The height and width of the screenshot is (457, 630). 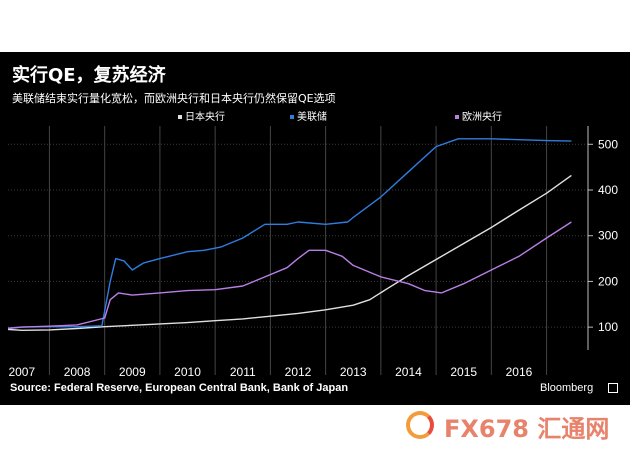 What do you see at coordinates (21, 372) in the screenshot?
I see `x-tick-label: 2007` at bounding box center [21, 372].